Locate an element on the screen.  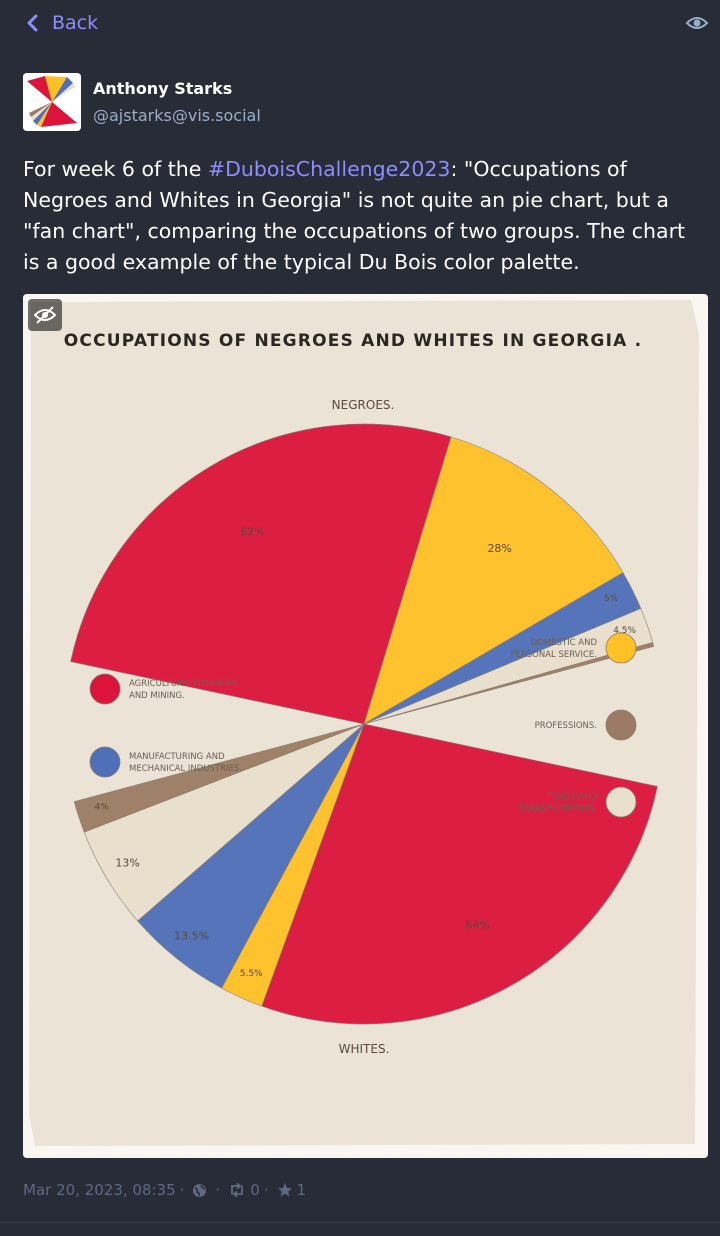
star-icon is located at coordinates (285, 1190).